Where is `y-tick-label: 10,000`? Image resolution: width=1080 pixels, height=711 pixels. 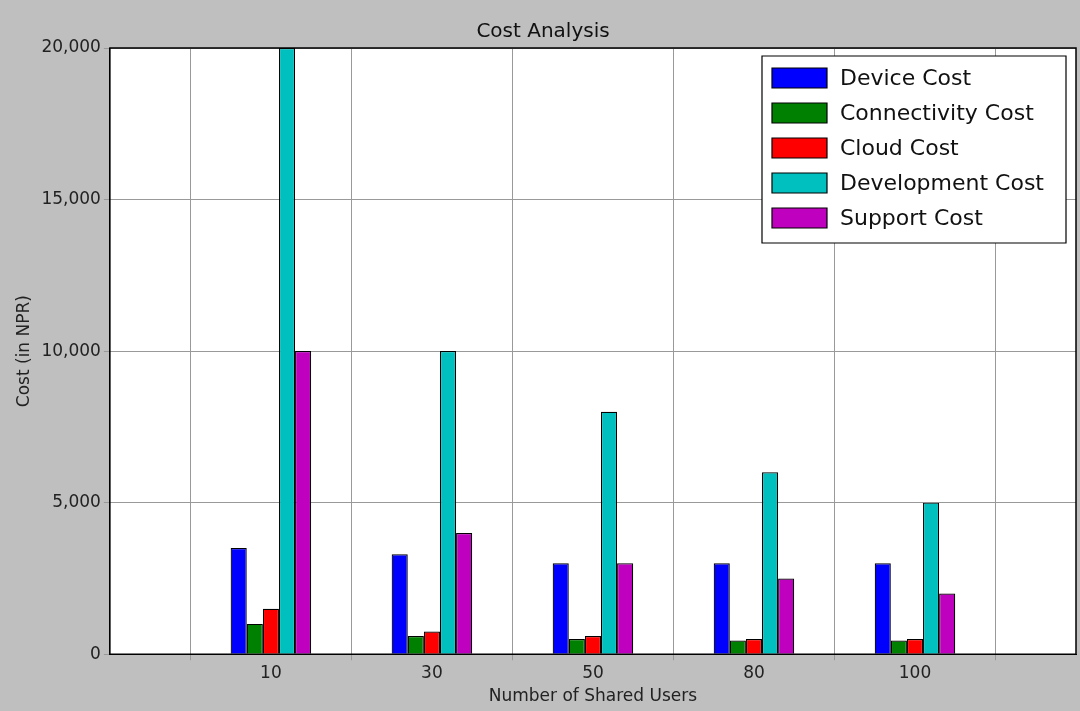
y-tick-label: 10,000 is located at coordinates (71, 349).